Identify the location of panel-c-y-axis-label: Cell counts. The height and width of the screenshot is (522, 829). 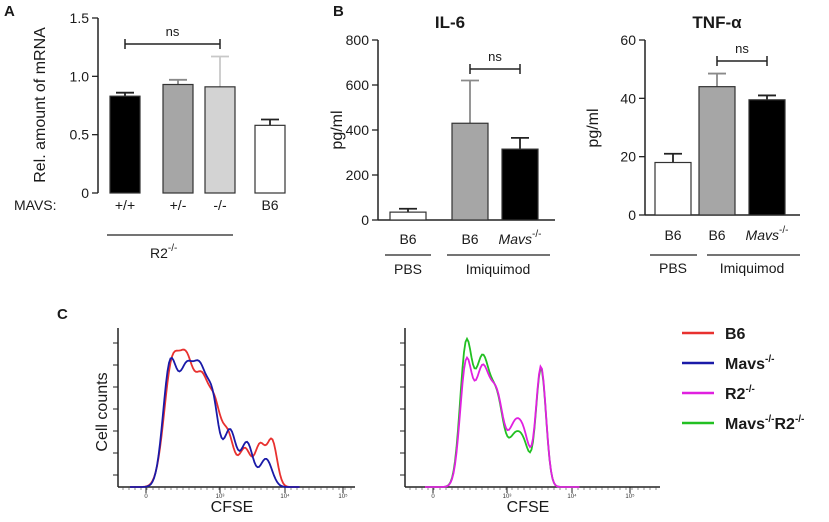
(102, 411).